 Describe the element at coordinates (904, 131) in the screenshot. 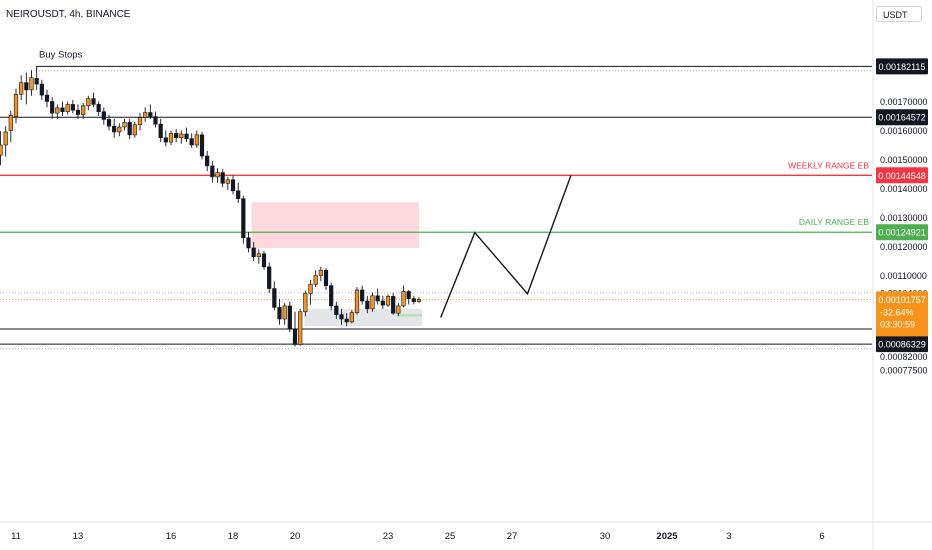

I see `price-tick-label: 0.00160000` at that location.